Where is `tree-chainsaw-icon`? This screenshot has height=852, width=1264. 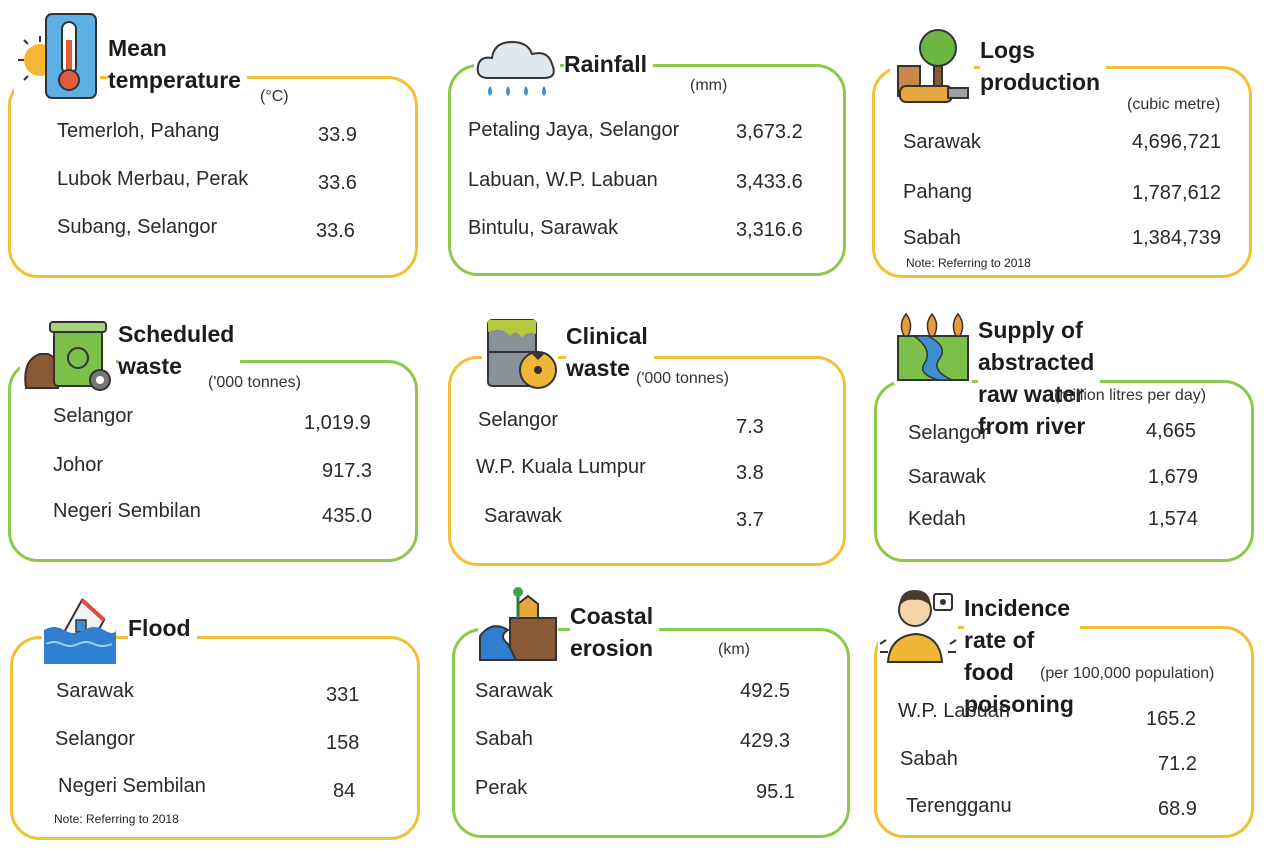 tree-chainsaw-icon is located at coordinates (932, 69).